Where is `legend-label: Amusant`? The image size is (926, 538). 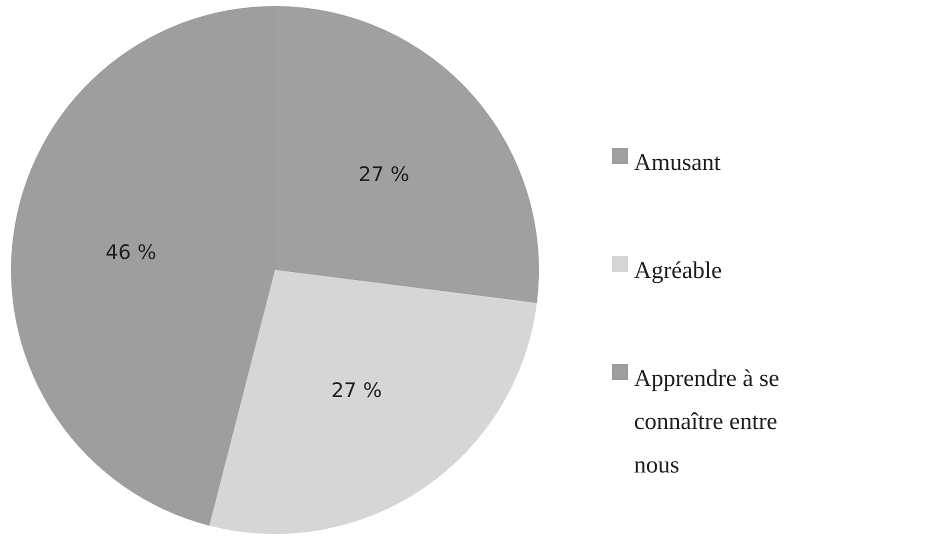
legend-label: Amusant is located at coordinates (677, 163).